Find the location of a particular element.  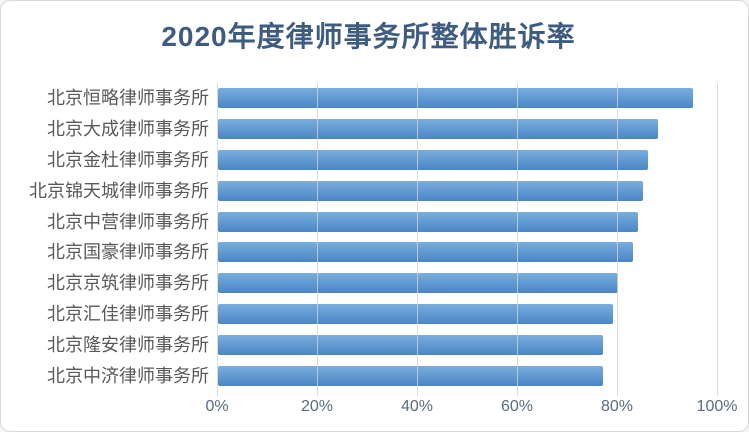

category-label: 北京国豪律师事务所 is located at coordinates (128, 252).